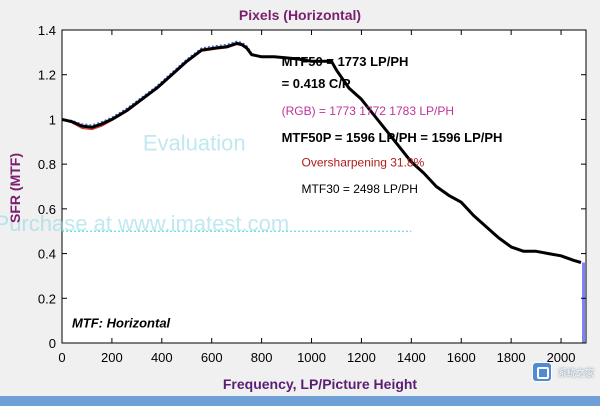 This screenshot has height=406, width=600. Describe the element at coordinates (360, 189) in the screenshot. I see `annotation-5: MTF30 = 2498 LP/PH` at that location.